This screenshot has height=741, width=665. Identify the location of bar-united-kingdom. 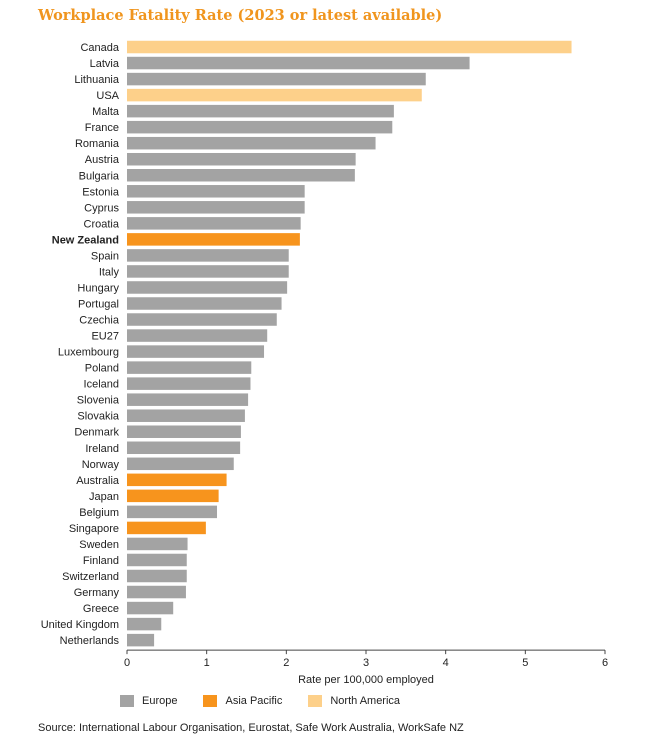
(144, 624).